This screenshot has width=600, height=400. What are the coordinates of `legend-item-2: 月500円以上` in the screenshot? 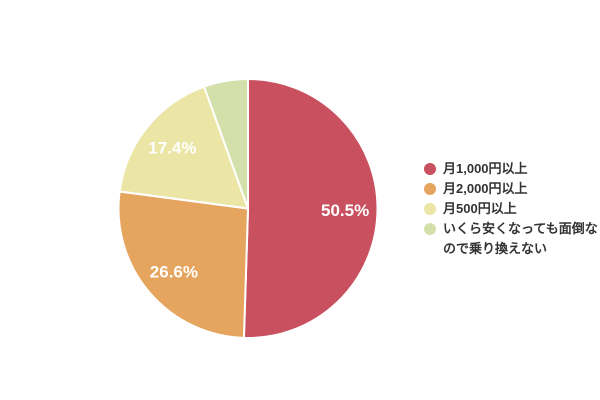 It's located at (512, 209).